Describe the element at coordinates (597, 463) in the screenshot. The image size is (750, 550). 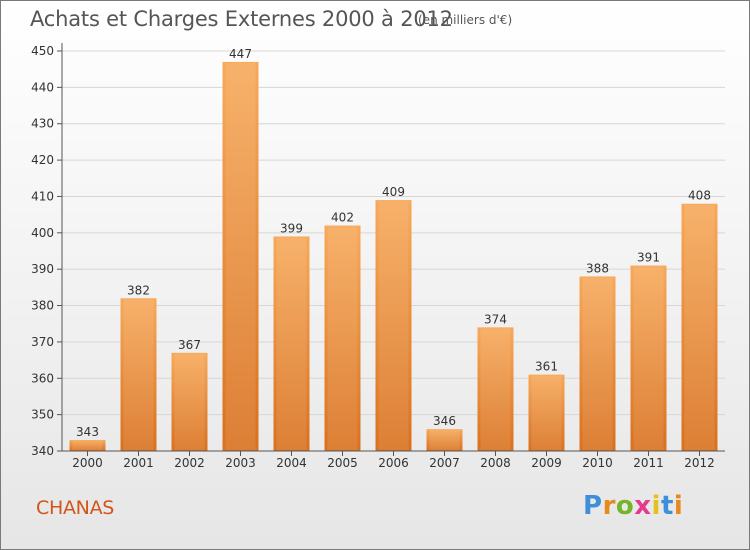
I see `x-tick-label: 2010` at that location.